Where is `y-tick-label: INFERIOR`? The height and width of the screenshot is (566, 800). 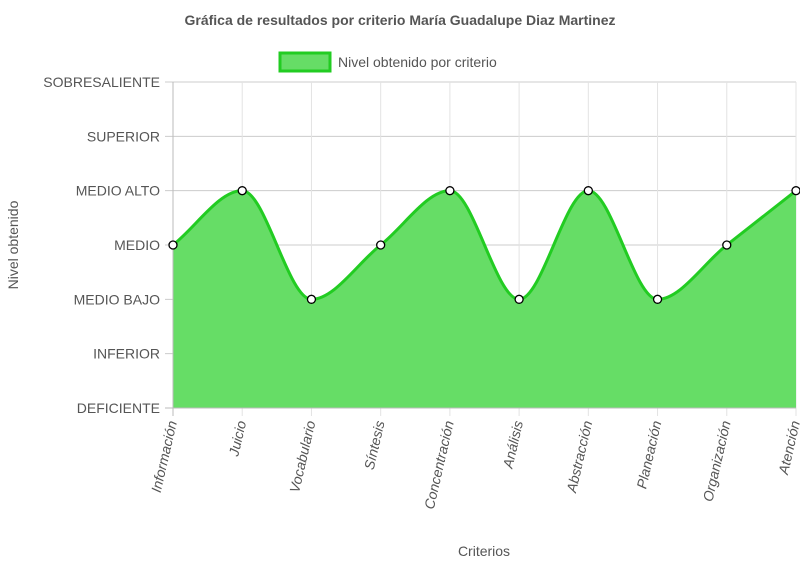
y-tick-label: INFERIOR is located at coordinates (126, 354).